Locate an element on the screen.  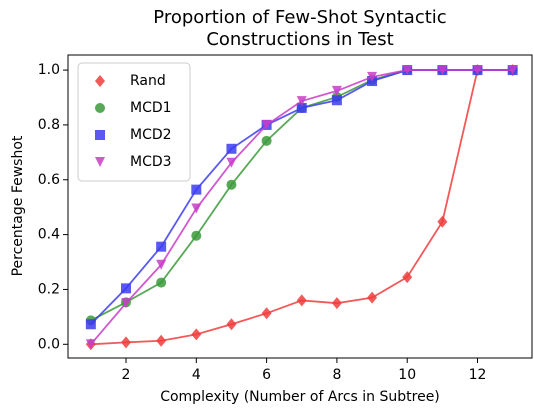
chart-title: Proportion of Few-Shot Syntactic is located at coordinates (299, 17).